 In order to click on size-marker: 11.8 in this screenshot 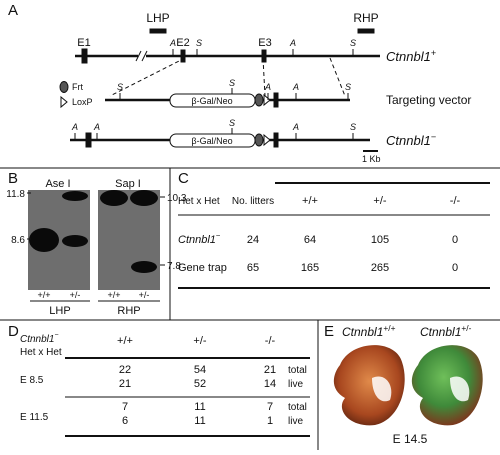, I will do `click(15, 194)`.